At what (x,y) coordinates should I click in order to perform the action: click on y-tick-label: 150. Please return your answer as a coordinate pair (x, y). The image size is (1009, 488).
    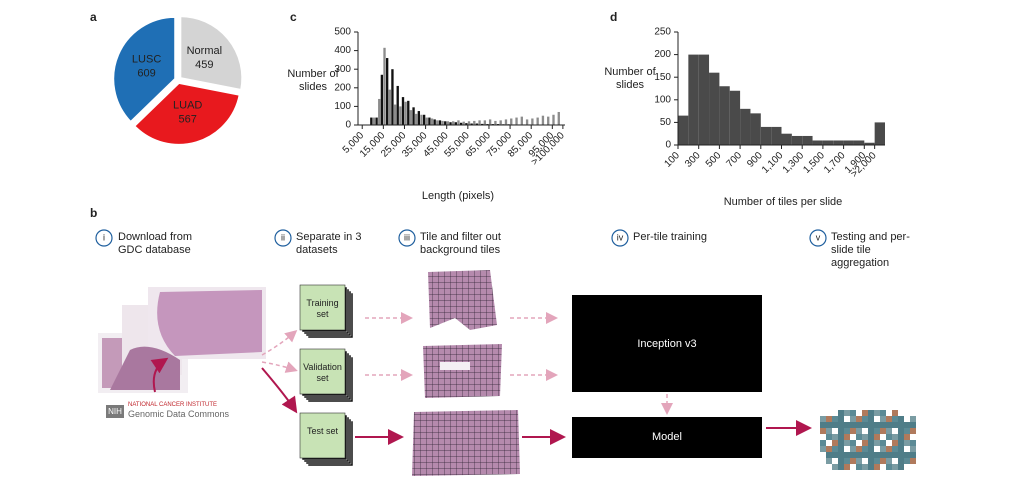
    Looking at the image, I should click on (662, 77).